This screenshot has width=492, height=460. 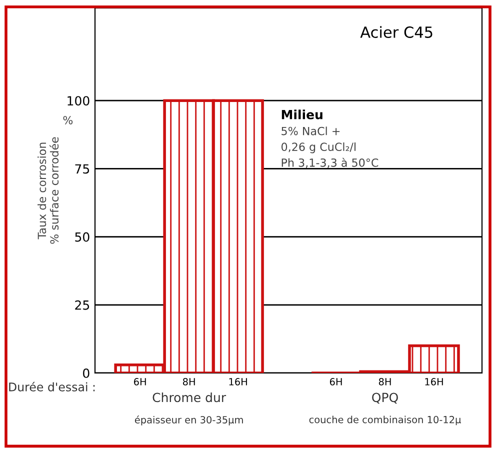 I want to click on y-axis-title: Taux de corrosion % surface corrodée, so click(x=48, y=190).